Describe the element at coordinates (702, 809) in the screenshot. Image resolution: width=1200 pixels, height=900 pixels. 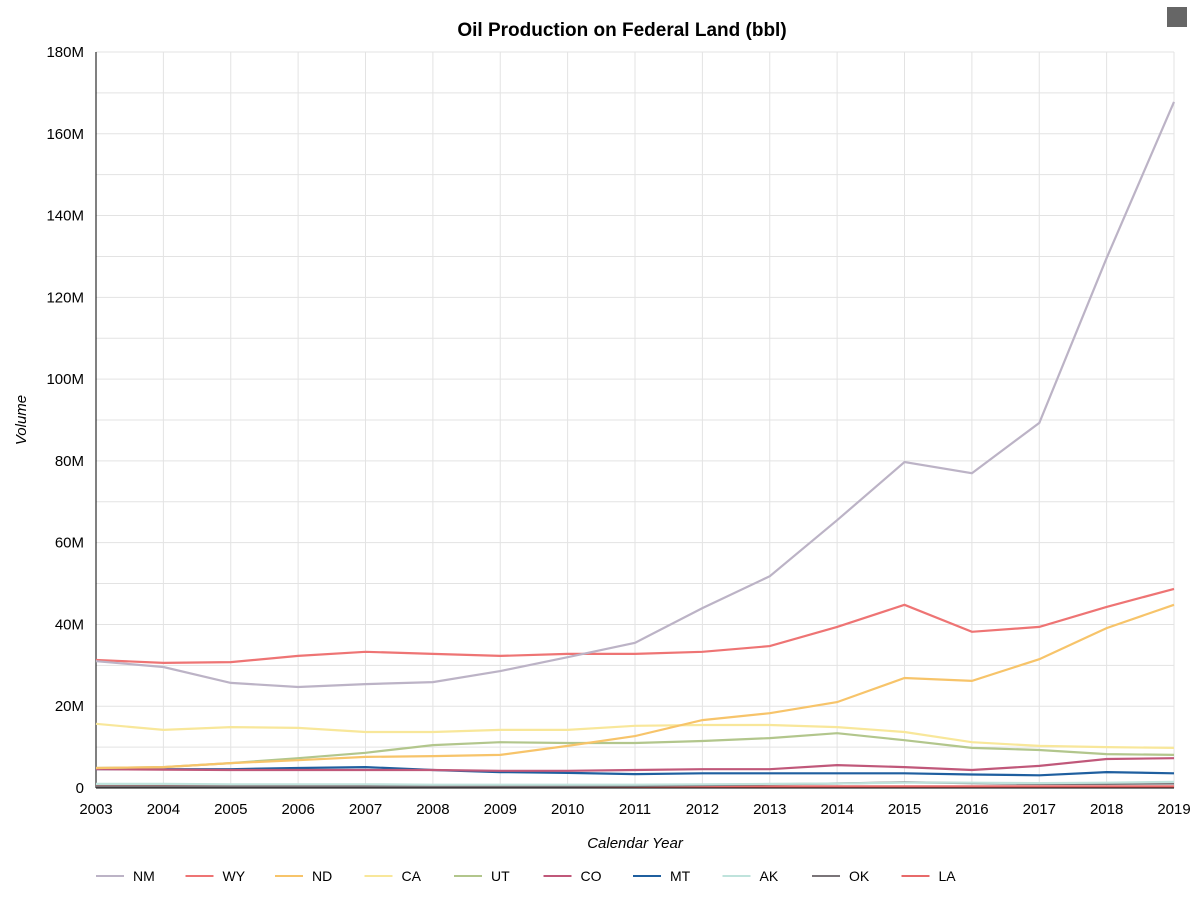
I see `x-tick-label: 2012` at that location.